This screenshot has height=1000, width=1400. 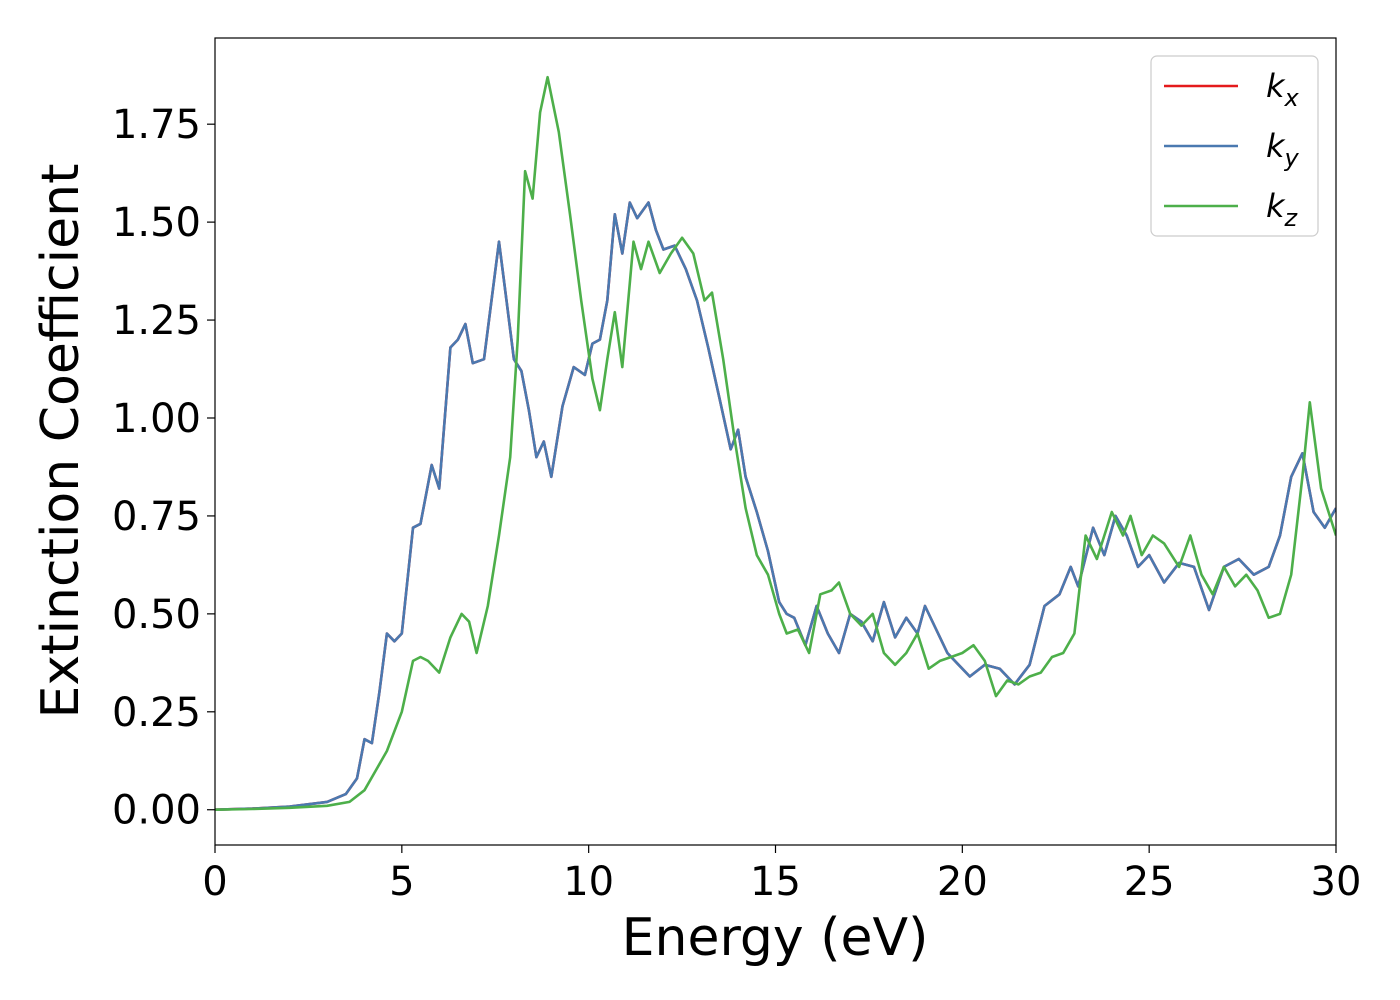 What do you see at coordinates (588, 882) in the screenshot?
I see `x-tick-label: 10` at bounding box center [588, 882].